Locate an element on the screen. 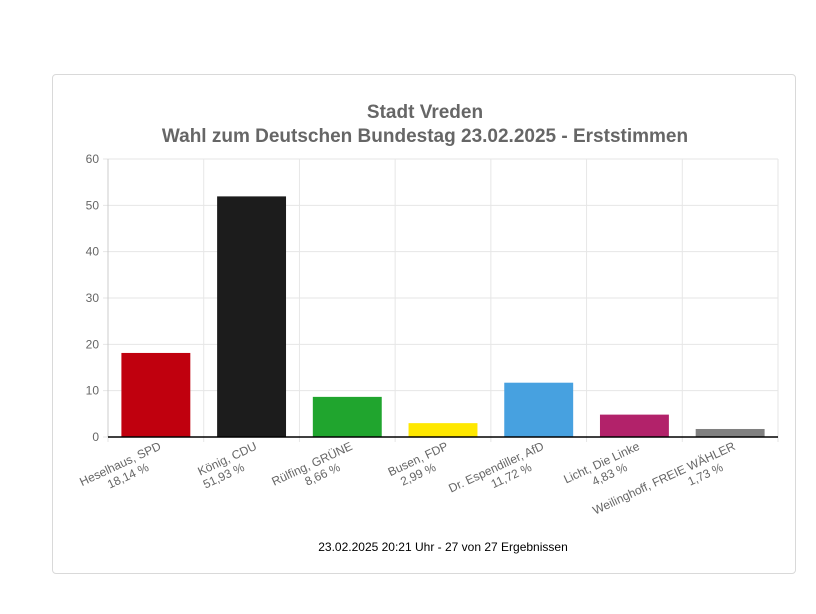 The width and height of the screenshot is (816, 614). y-tick-label: 30 is located at coordinates (93, 298).